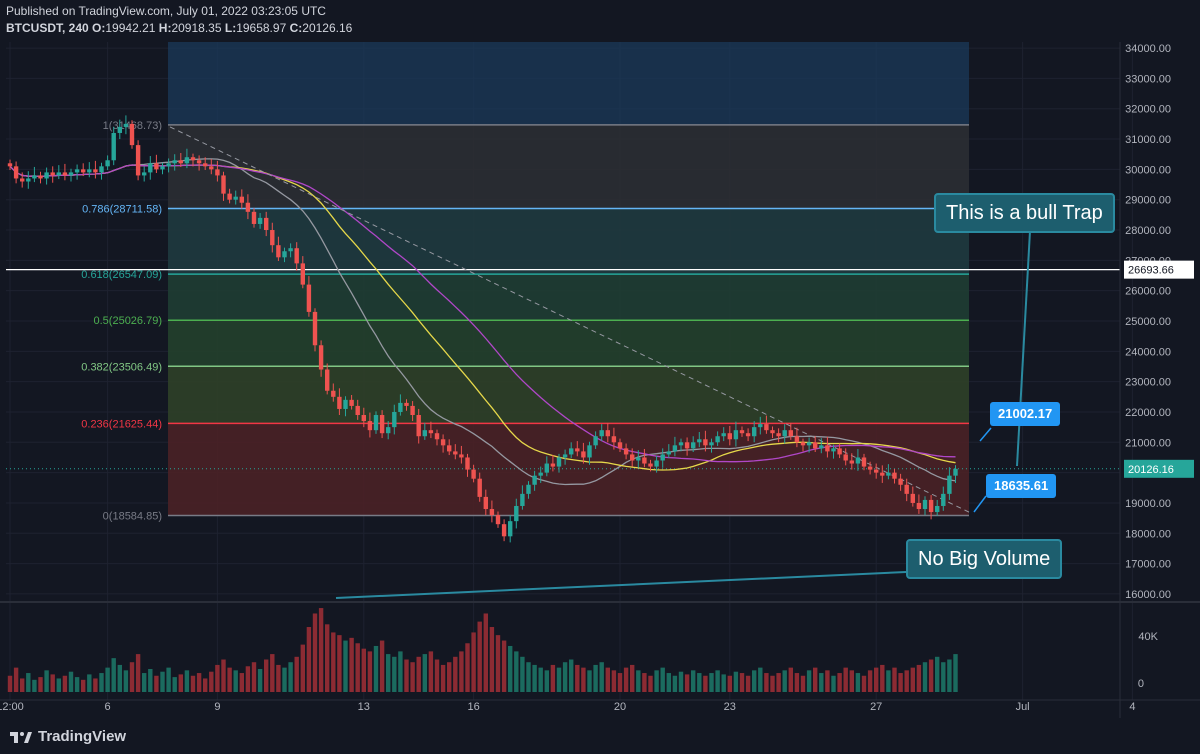 This screenshot has height=754, width=1200. Describe the element at coordinates (12, 707) in the screenshot. I see `time-tick-label: 12:00` at that location.